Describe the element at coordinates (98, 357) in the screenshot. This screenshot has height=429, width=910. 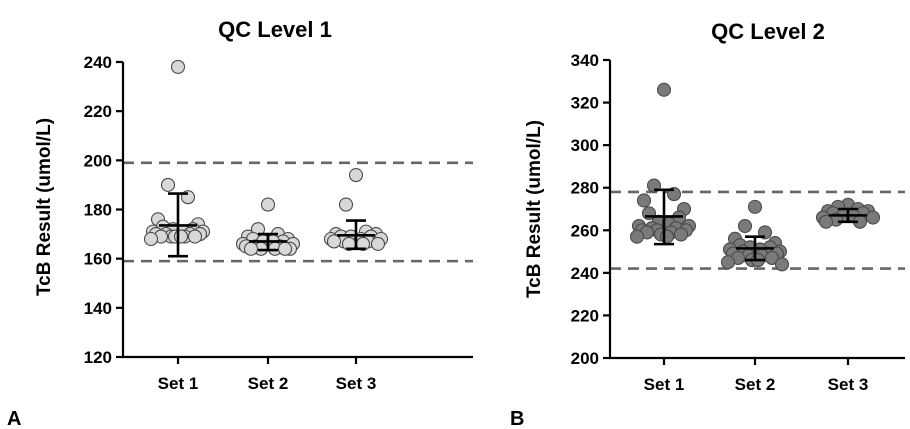
I see `y-tick-label: 120` at that location.